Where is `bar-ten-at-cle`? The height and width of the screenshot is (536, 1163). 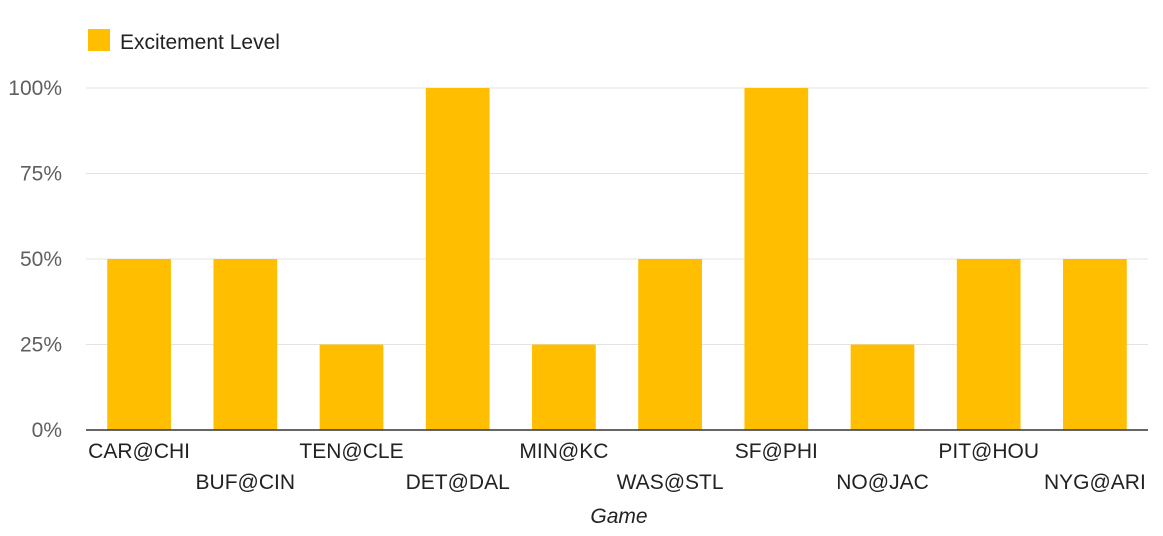
bar-ten-at-cle is located at coordinates (351, 387).